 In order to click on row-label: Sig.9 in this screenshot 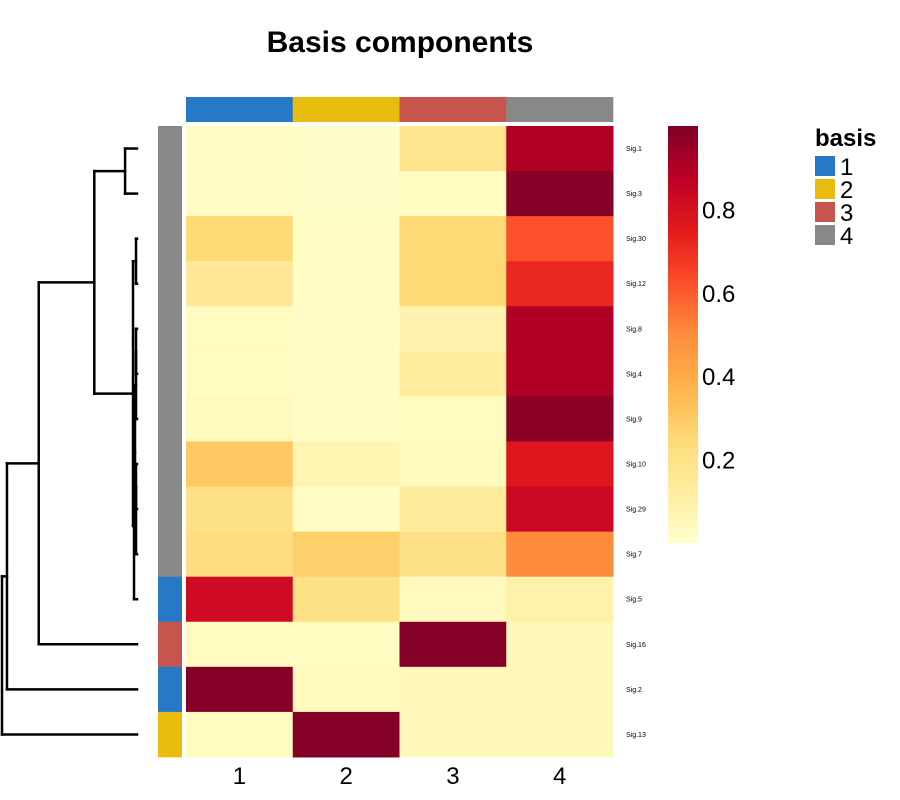, I will do `click(634, 419)`.